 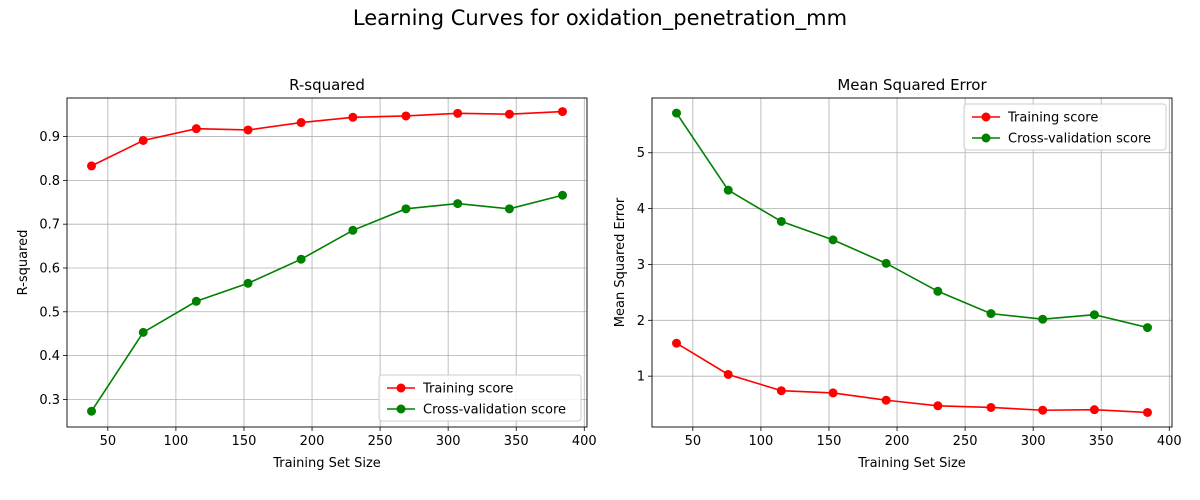 What do you see at coordinates (49, 225) in the screenshot?
I see `y-tick-label: 0.7` at bounding box center [49, 225].